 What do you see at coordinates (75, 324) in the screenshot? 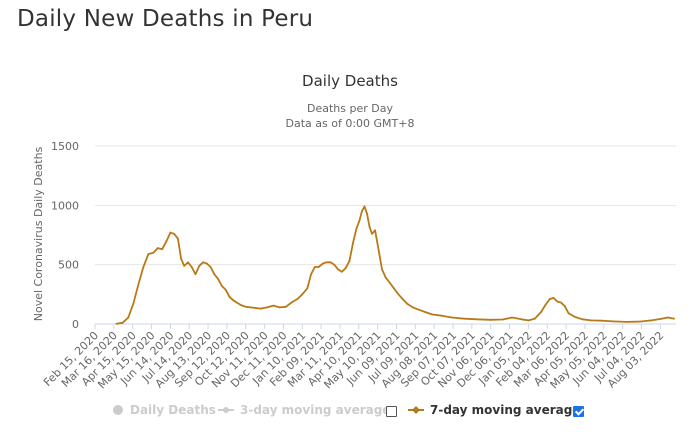
I see `y-tick-label: 0` at bounding box center [75, 324].